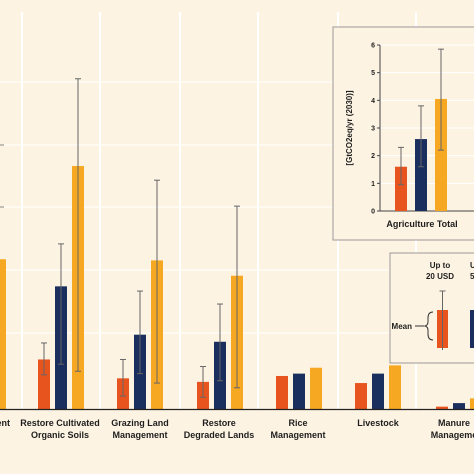 This screenshot has height=474, width=474. I want to click on inset-y-tick-label-6: 6, so click(373, 46).